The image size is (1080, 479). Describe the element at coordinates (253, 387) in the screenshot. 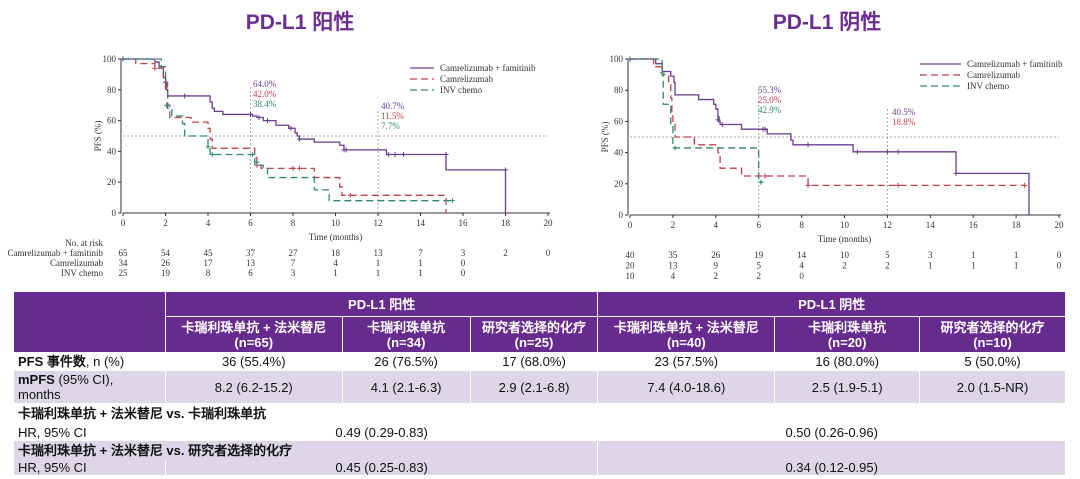

I see `cell: 8.2 (6.2-15.2)` at that location.